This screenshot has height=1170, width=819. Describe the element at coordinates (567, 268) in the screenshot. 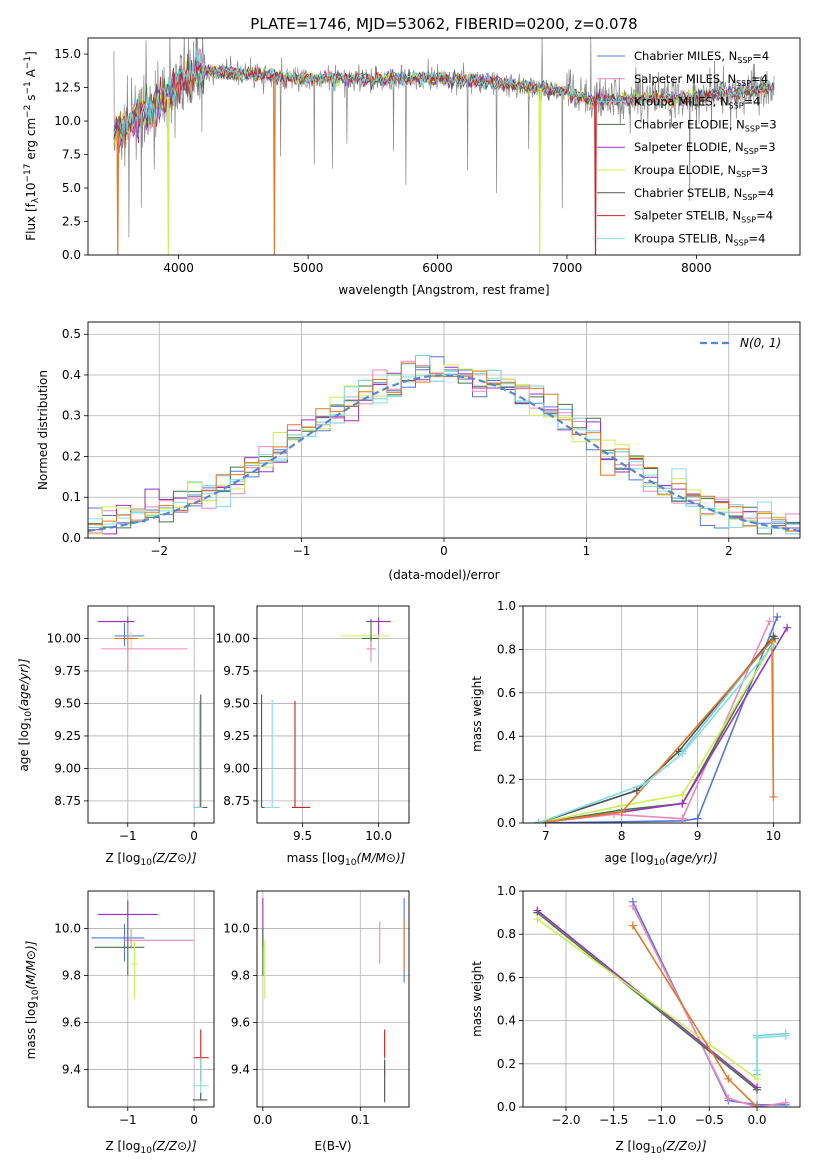

I see `x-tick-label: 7000` at that location.